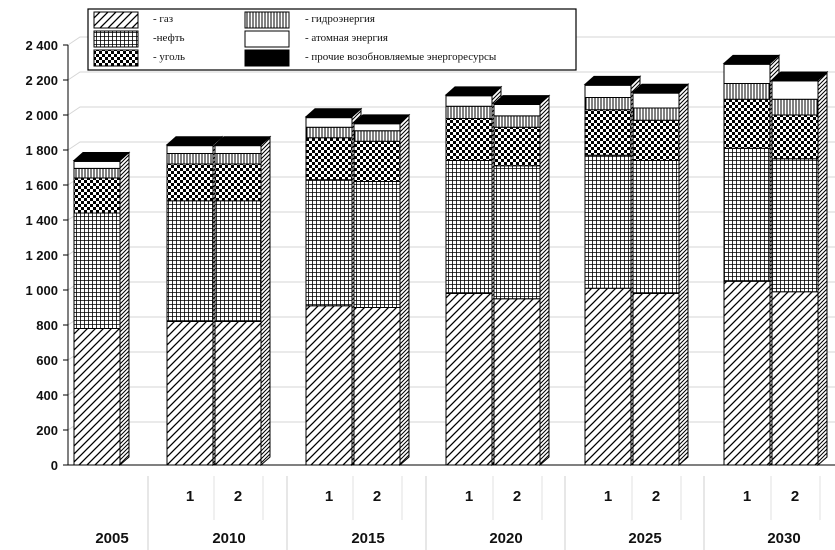 This screenshot has height=550, width=835. What do you see at coordinates (41, 115) in the screenshot?
I see `y-tick-label: 2 000` at bounding box center [41, 115].